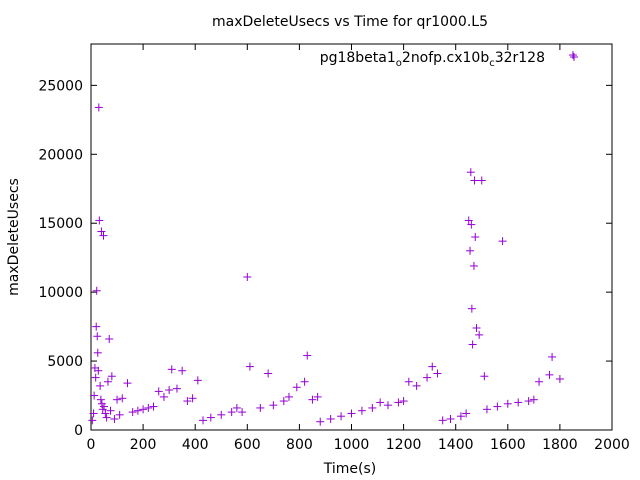 This screenshot has width=640, height=480. Describe the element at coordinates (508, 445) in the screenshot. I see `x-tick-label: 1600` at that location.